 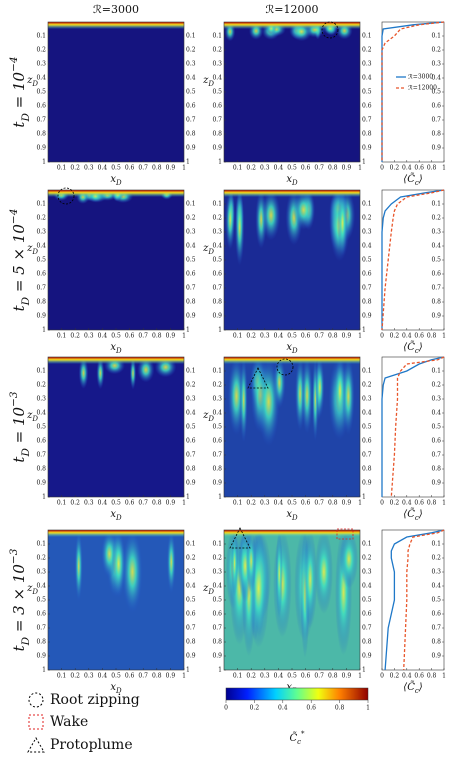 I want to click on label-part: ⟨C̃, so click(x=409, y=514).